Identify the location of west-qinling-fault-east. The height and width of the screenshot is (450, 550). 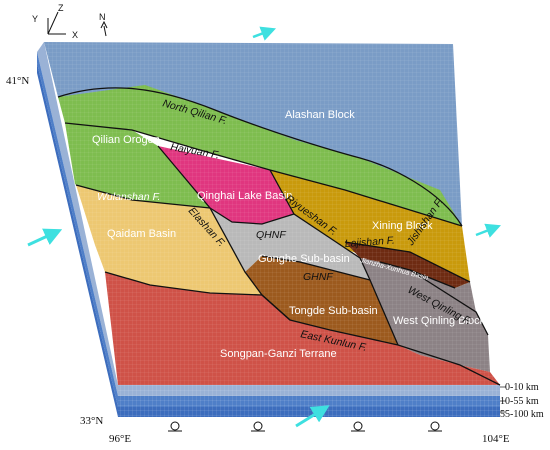
(449, 302).